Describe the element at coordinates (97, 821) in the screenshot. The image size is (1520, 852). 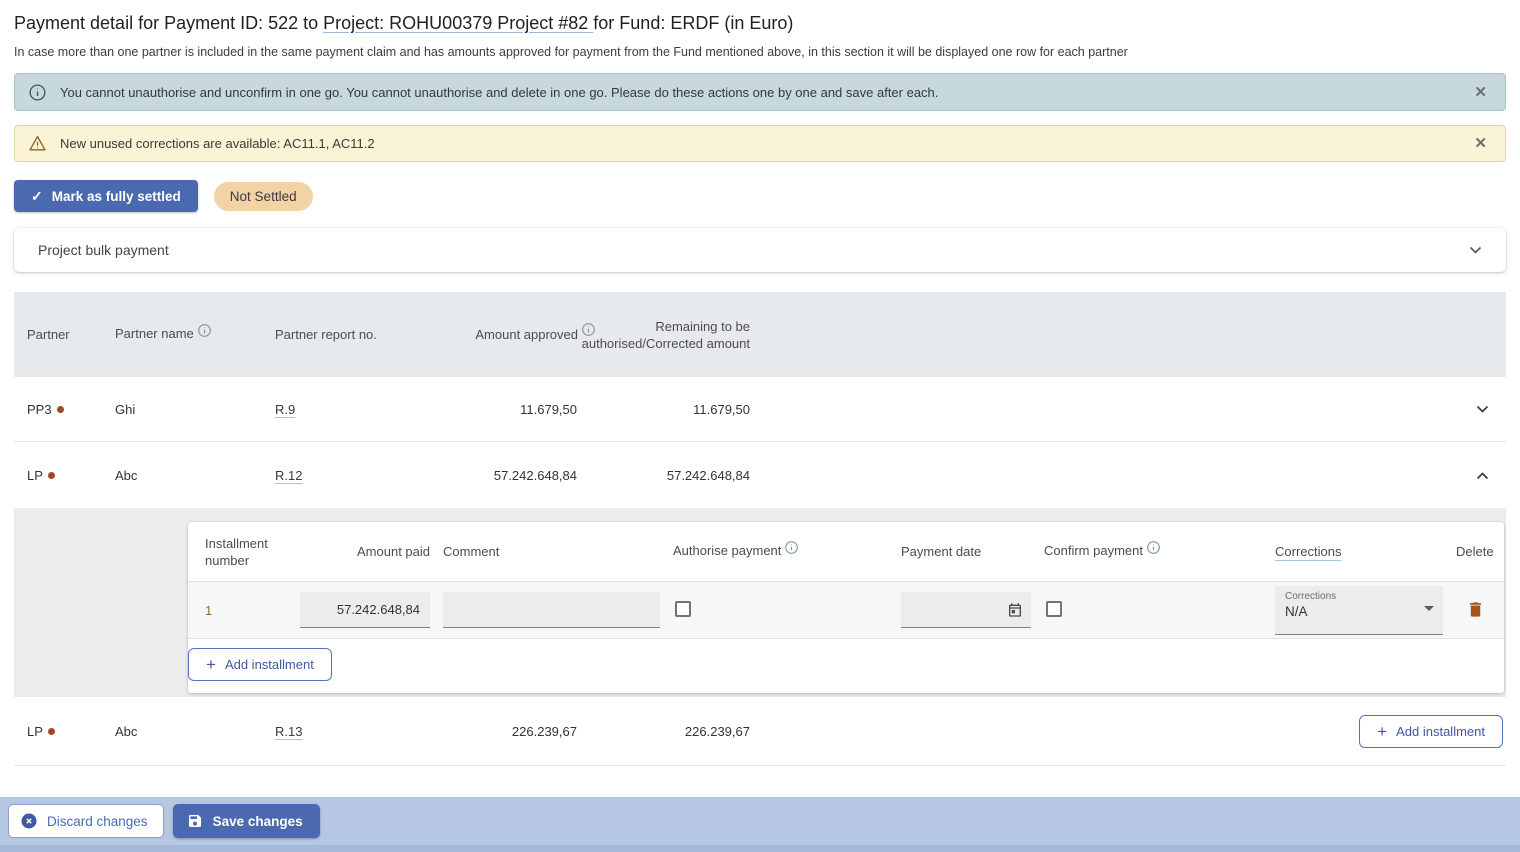
I see `discard-changes-label: Discard changes` at that location.